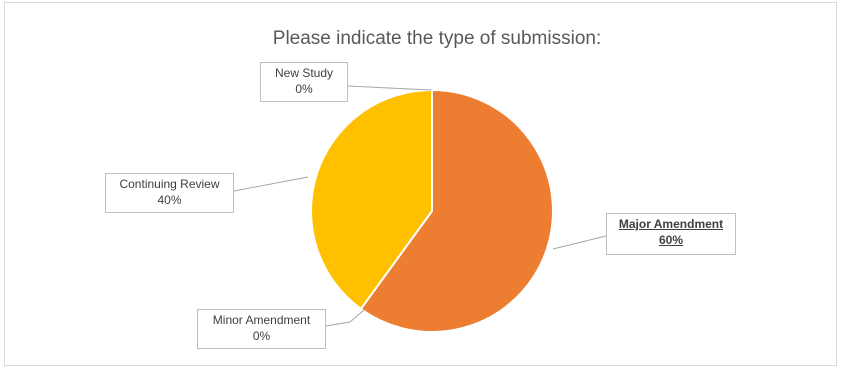 This screenshot has height=371, width=844. I want to click on data-label-value: 40%, so click(169, 200).